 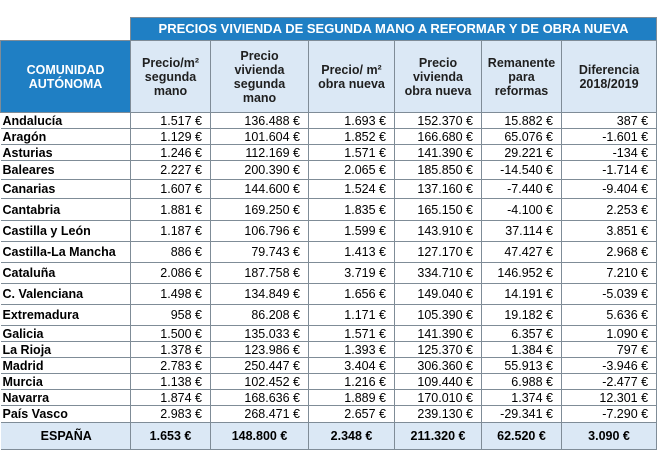 I want to click on value-cell: 200.390 €, so click(x=259, y=170).